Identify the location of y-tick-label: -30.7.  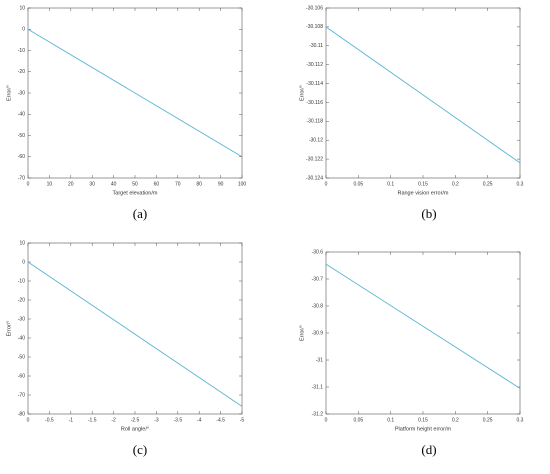
(318, 279).